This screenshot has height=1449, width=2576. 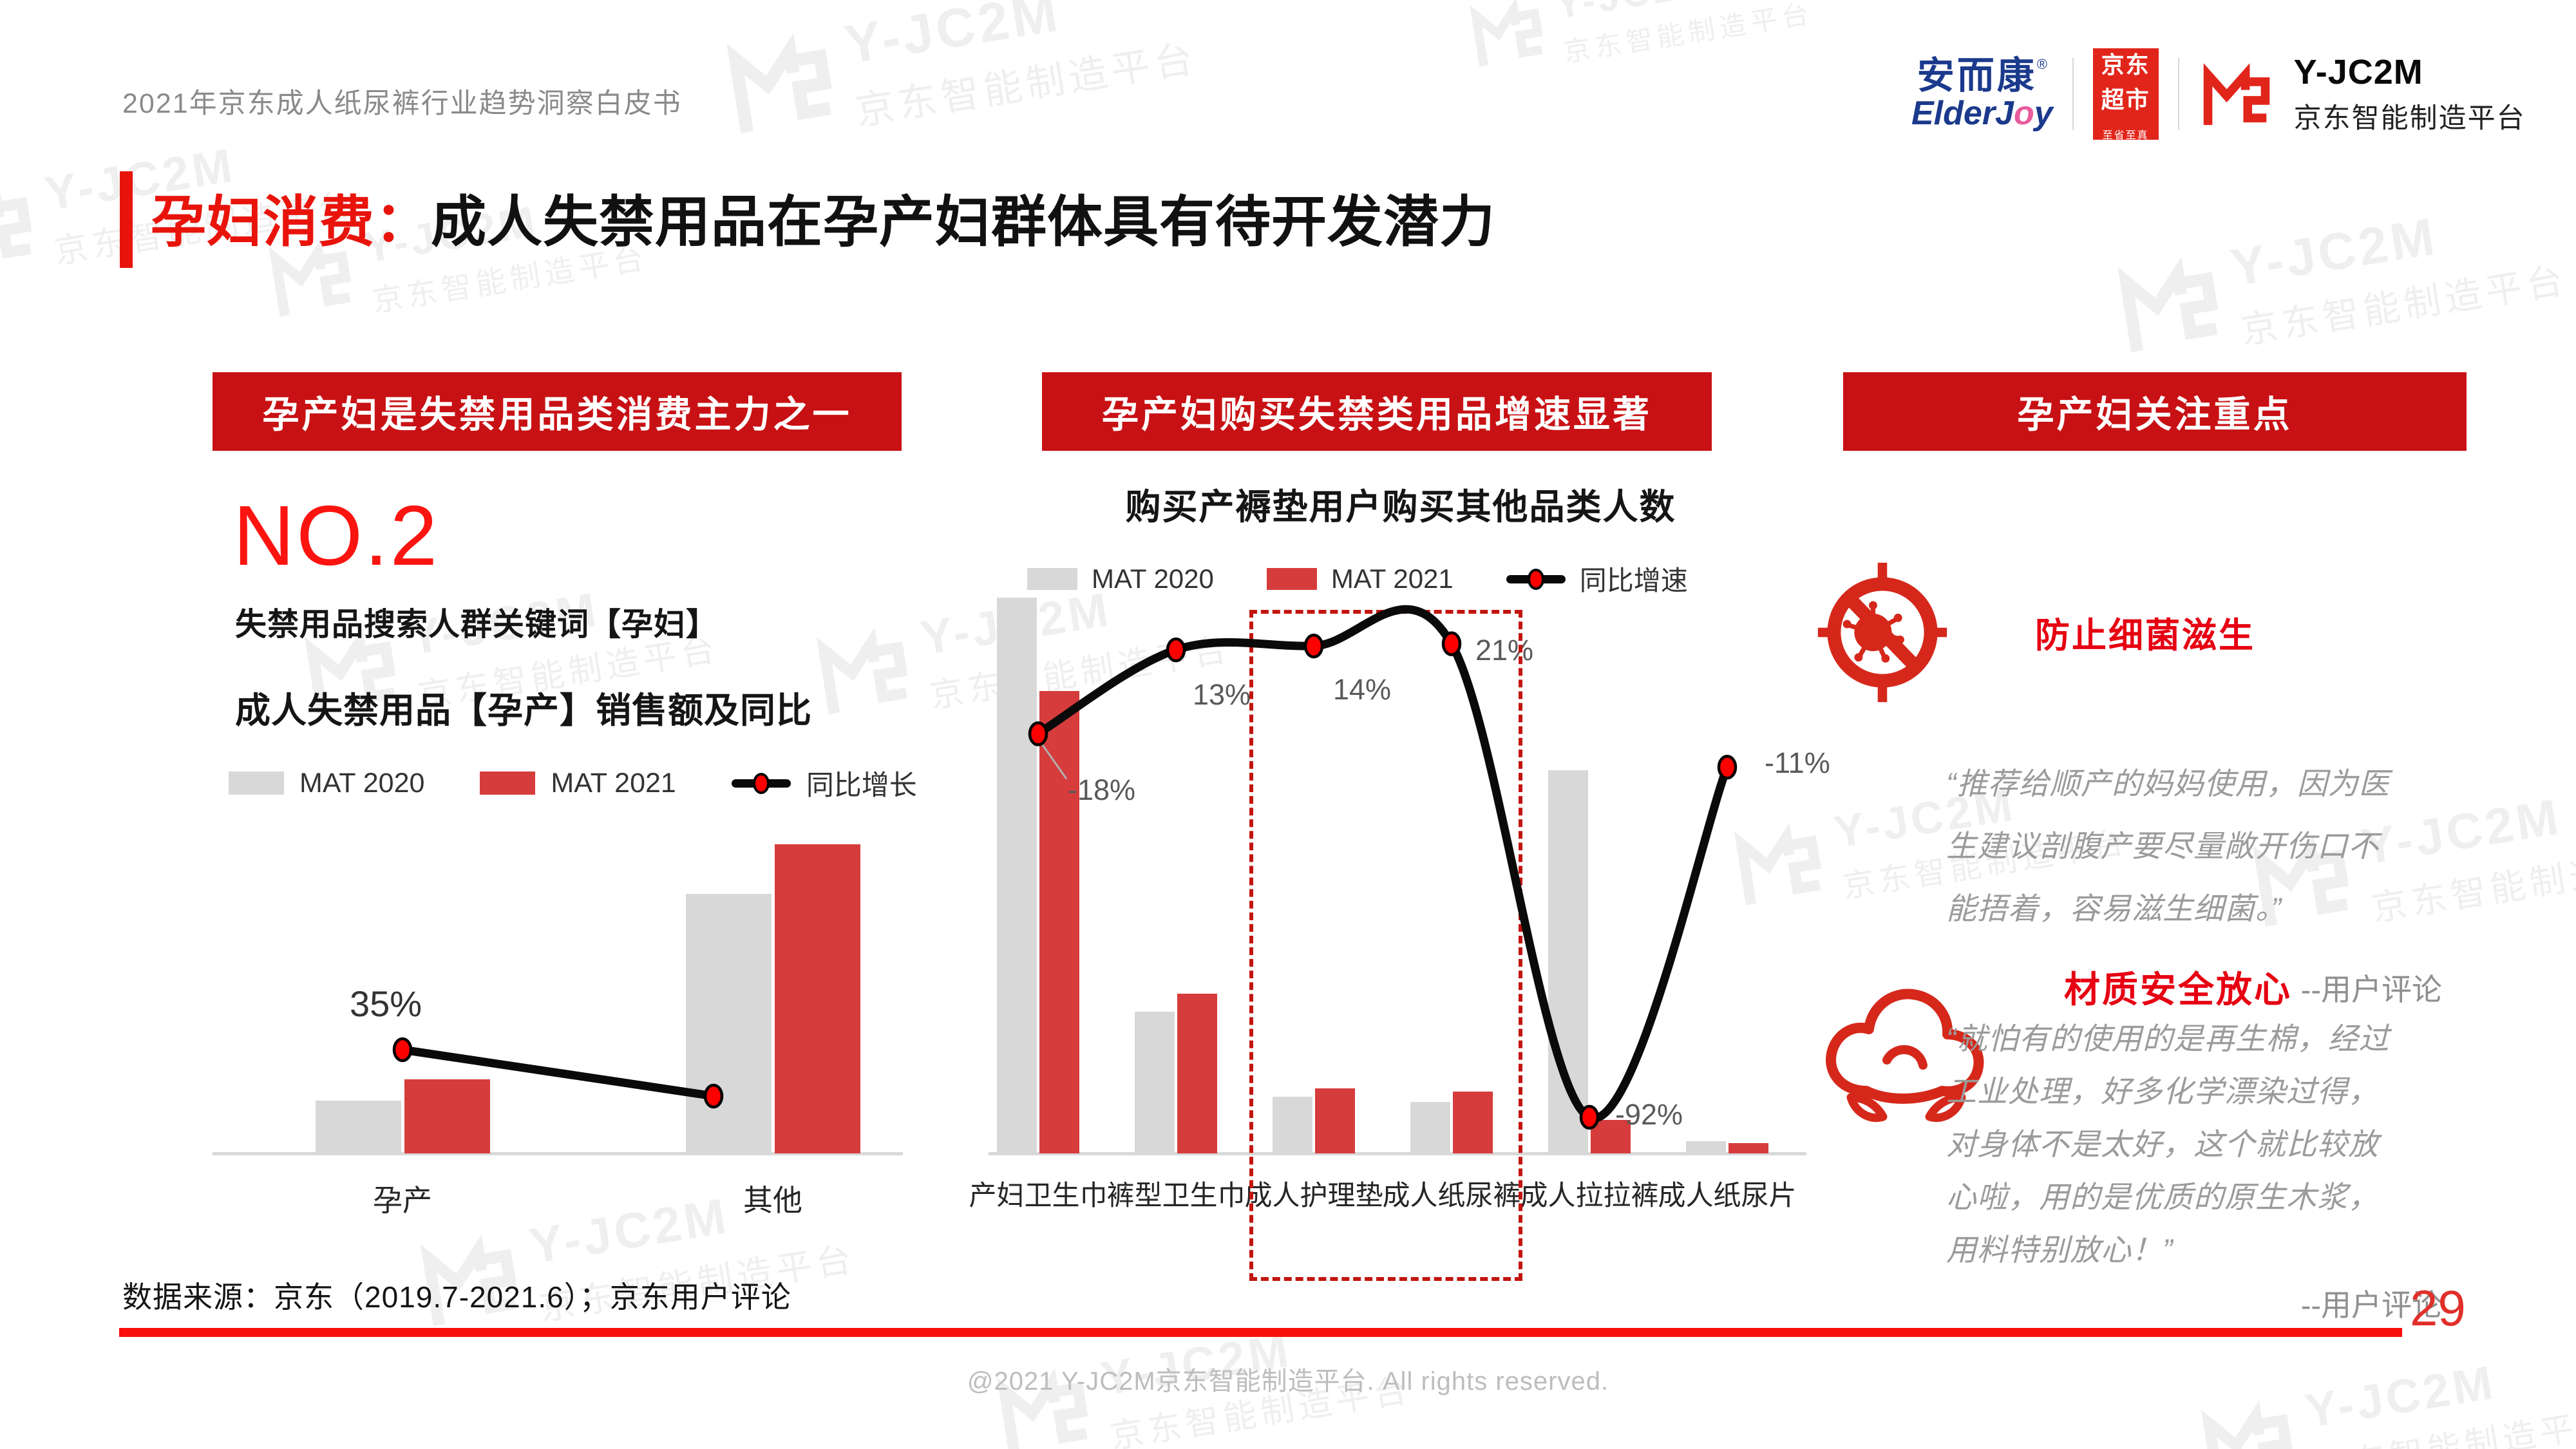 What do you see at coordinates (1038, 1195) in the screenshot?
I see `mid-category-label-0: 产妇卫生巾` at bounding box center [1038, 1195].